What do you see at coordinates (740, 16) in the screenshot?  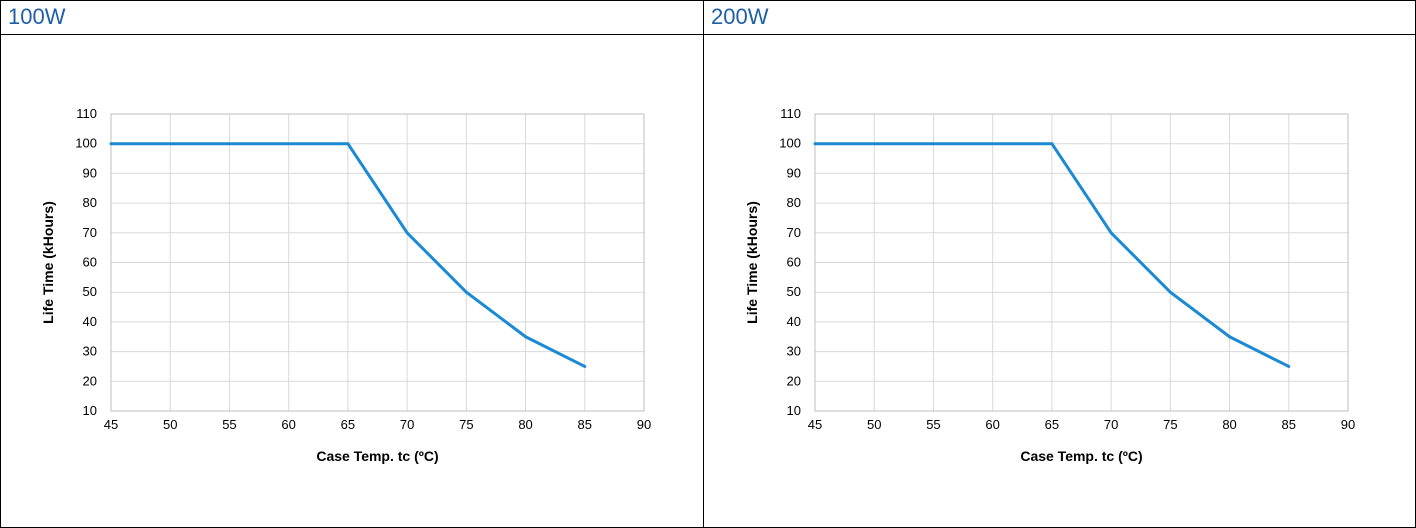 I see `panel-title-200w: 200W` at bounding box center [740, 16].